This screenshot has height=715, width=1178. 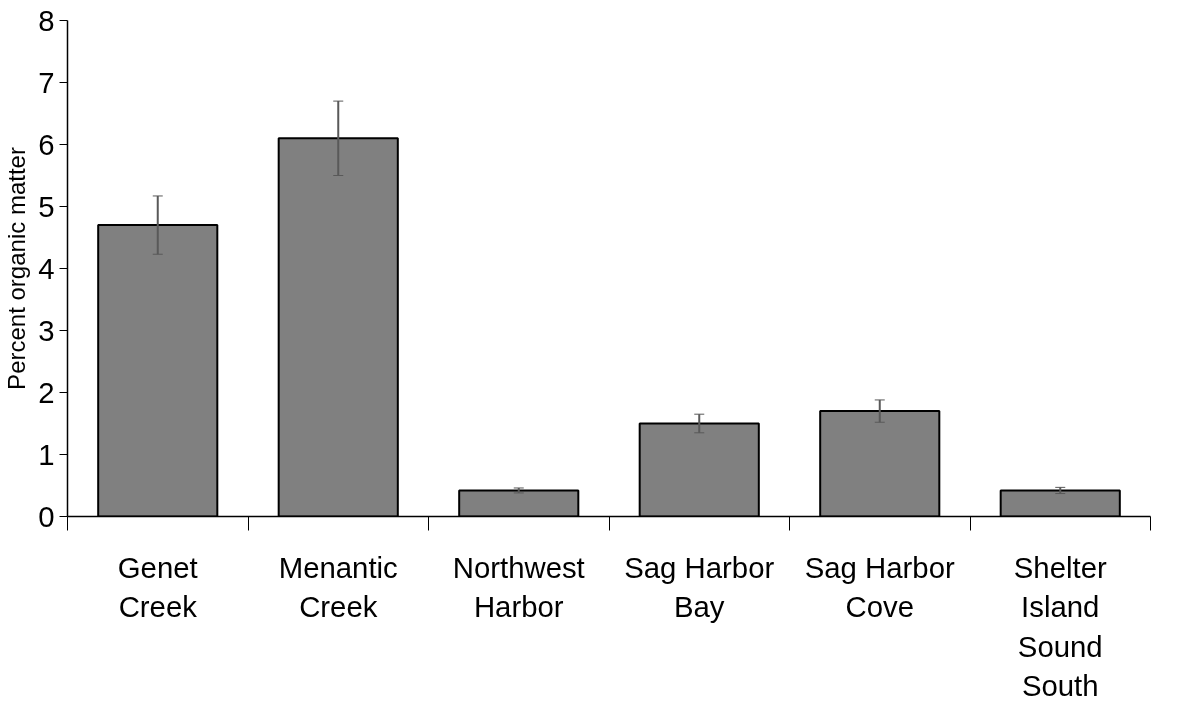 What do you see at coordinates (46, 206) in the screenshot?
I see `y-tick-label: 5` at bounding box center [46, 206].